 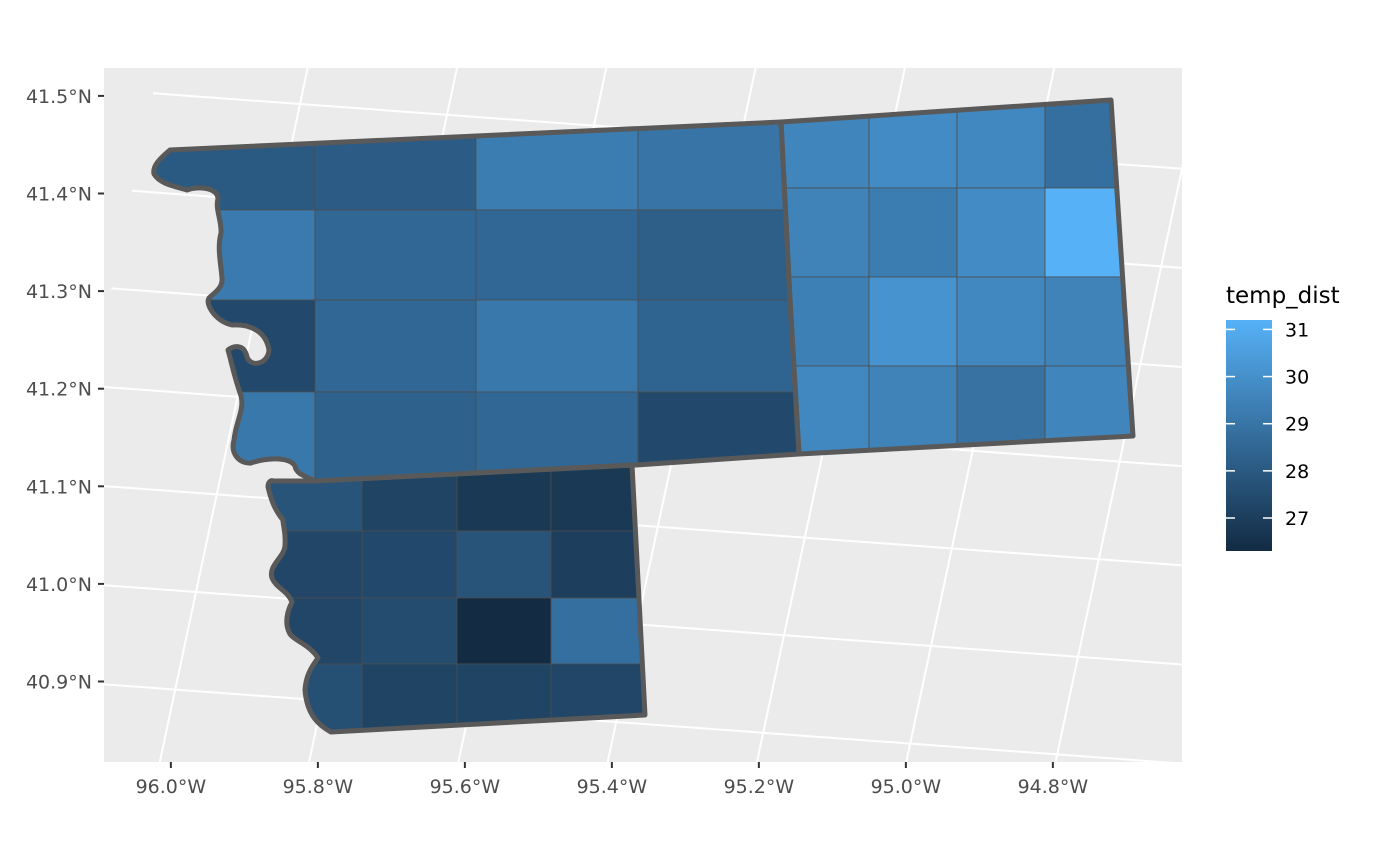 What do you see at coordinates (171, 787) in the screenshot?
I see `x-tick-label: 96.0°W` at bounding box center [171, 787].